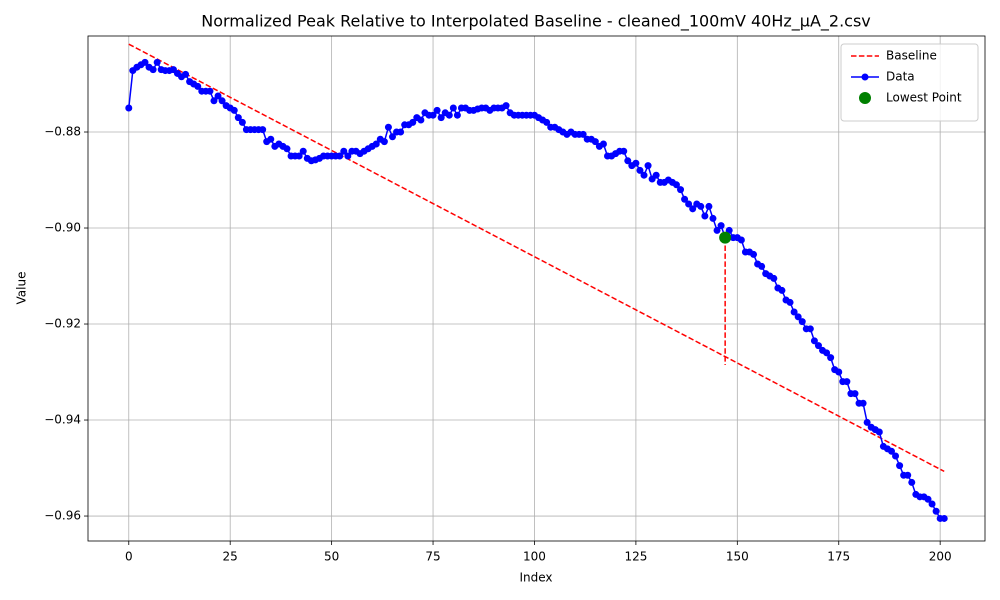 The width and height of the screenshot is (1000, 600). What do you see at coordinates (62, 324) in the screenshot?
I see `y-tick-label: −0.92` at bounding box center [62, 324].